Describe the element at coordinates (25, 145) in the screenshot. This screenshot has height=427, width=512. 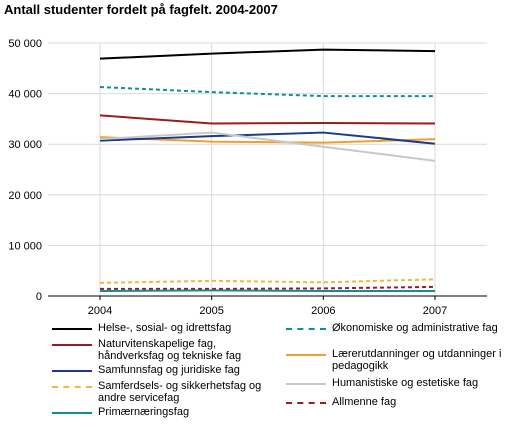
I see `y-tick-label: 30 000` at that location.